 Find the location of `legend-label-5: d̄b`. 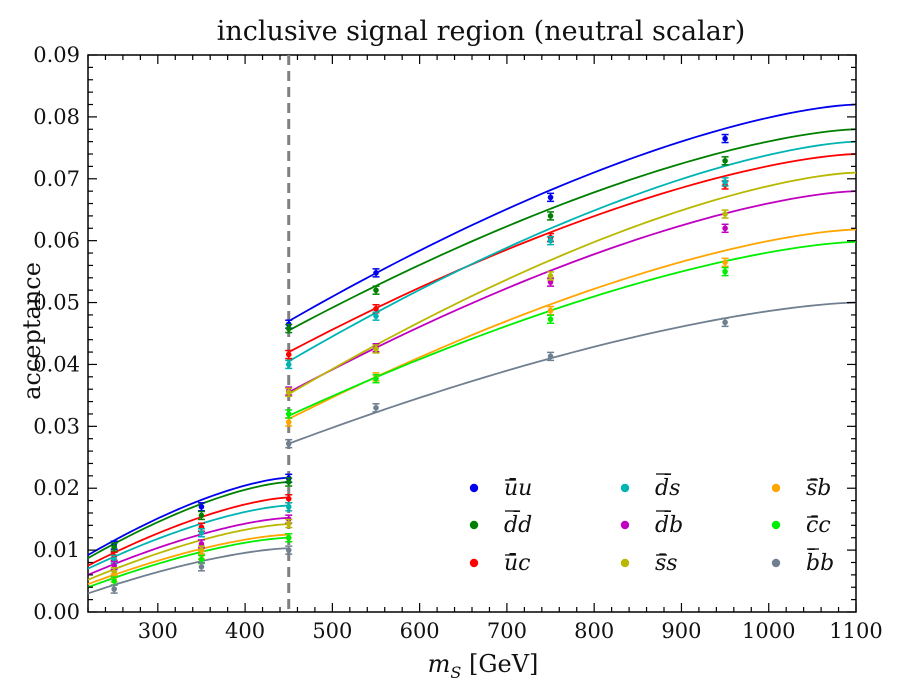

legend-label-5: d̄b is located at coordinates (669, 524).